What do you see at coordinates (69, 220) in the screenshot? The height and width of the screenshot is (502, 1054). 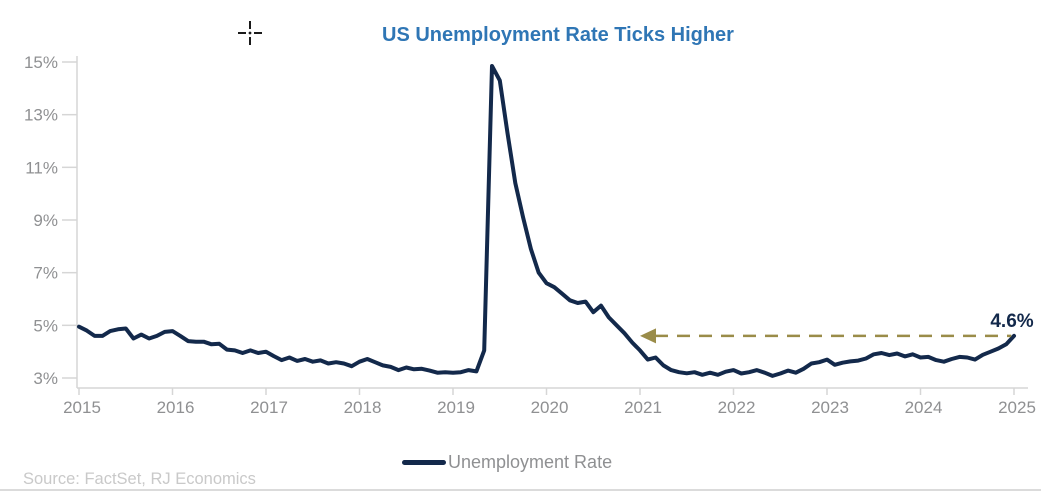 I see `y-axis-ticks` at bounding box center [69, 220].